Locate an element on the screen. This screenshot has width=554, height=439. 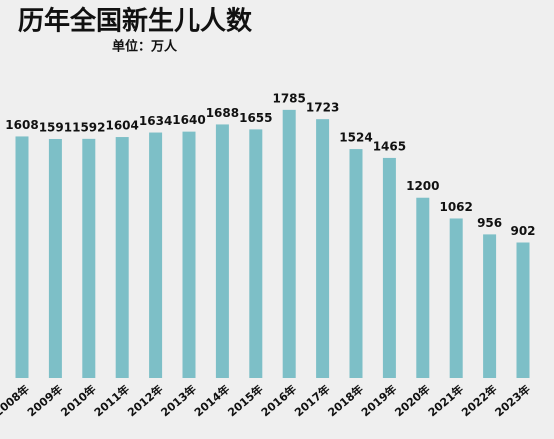
value-label: 1524 is located at coordinates (355, 138).